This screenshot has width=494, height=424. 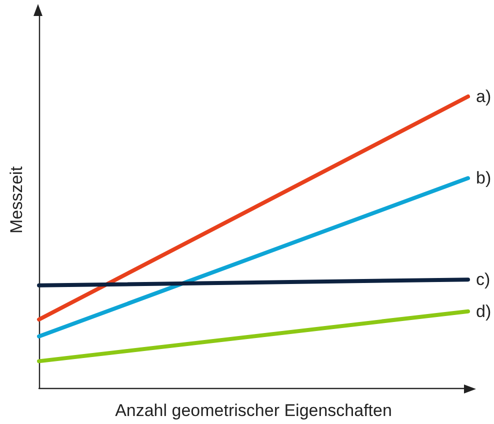 What do you see at coordinates (484, 96) in the screenshot?
I see `series-label: a)` at bounding box center [484, 96].